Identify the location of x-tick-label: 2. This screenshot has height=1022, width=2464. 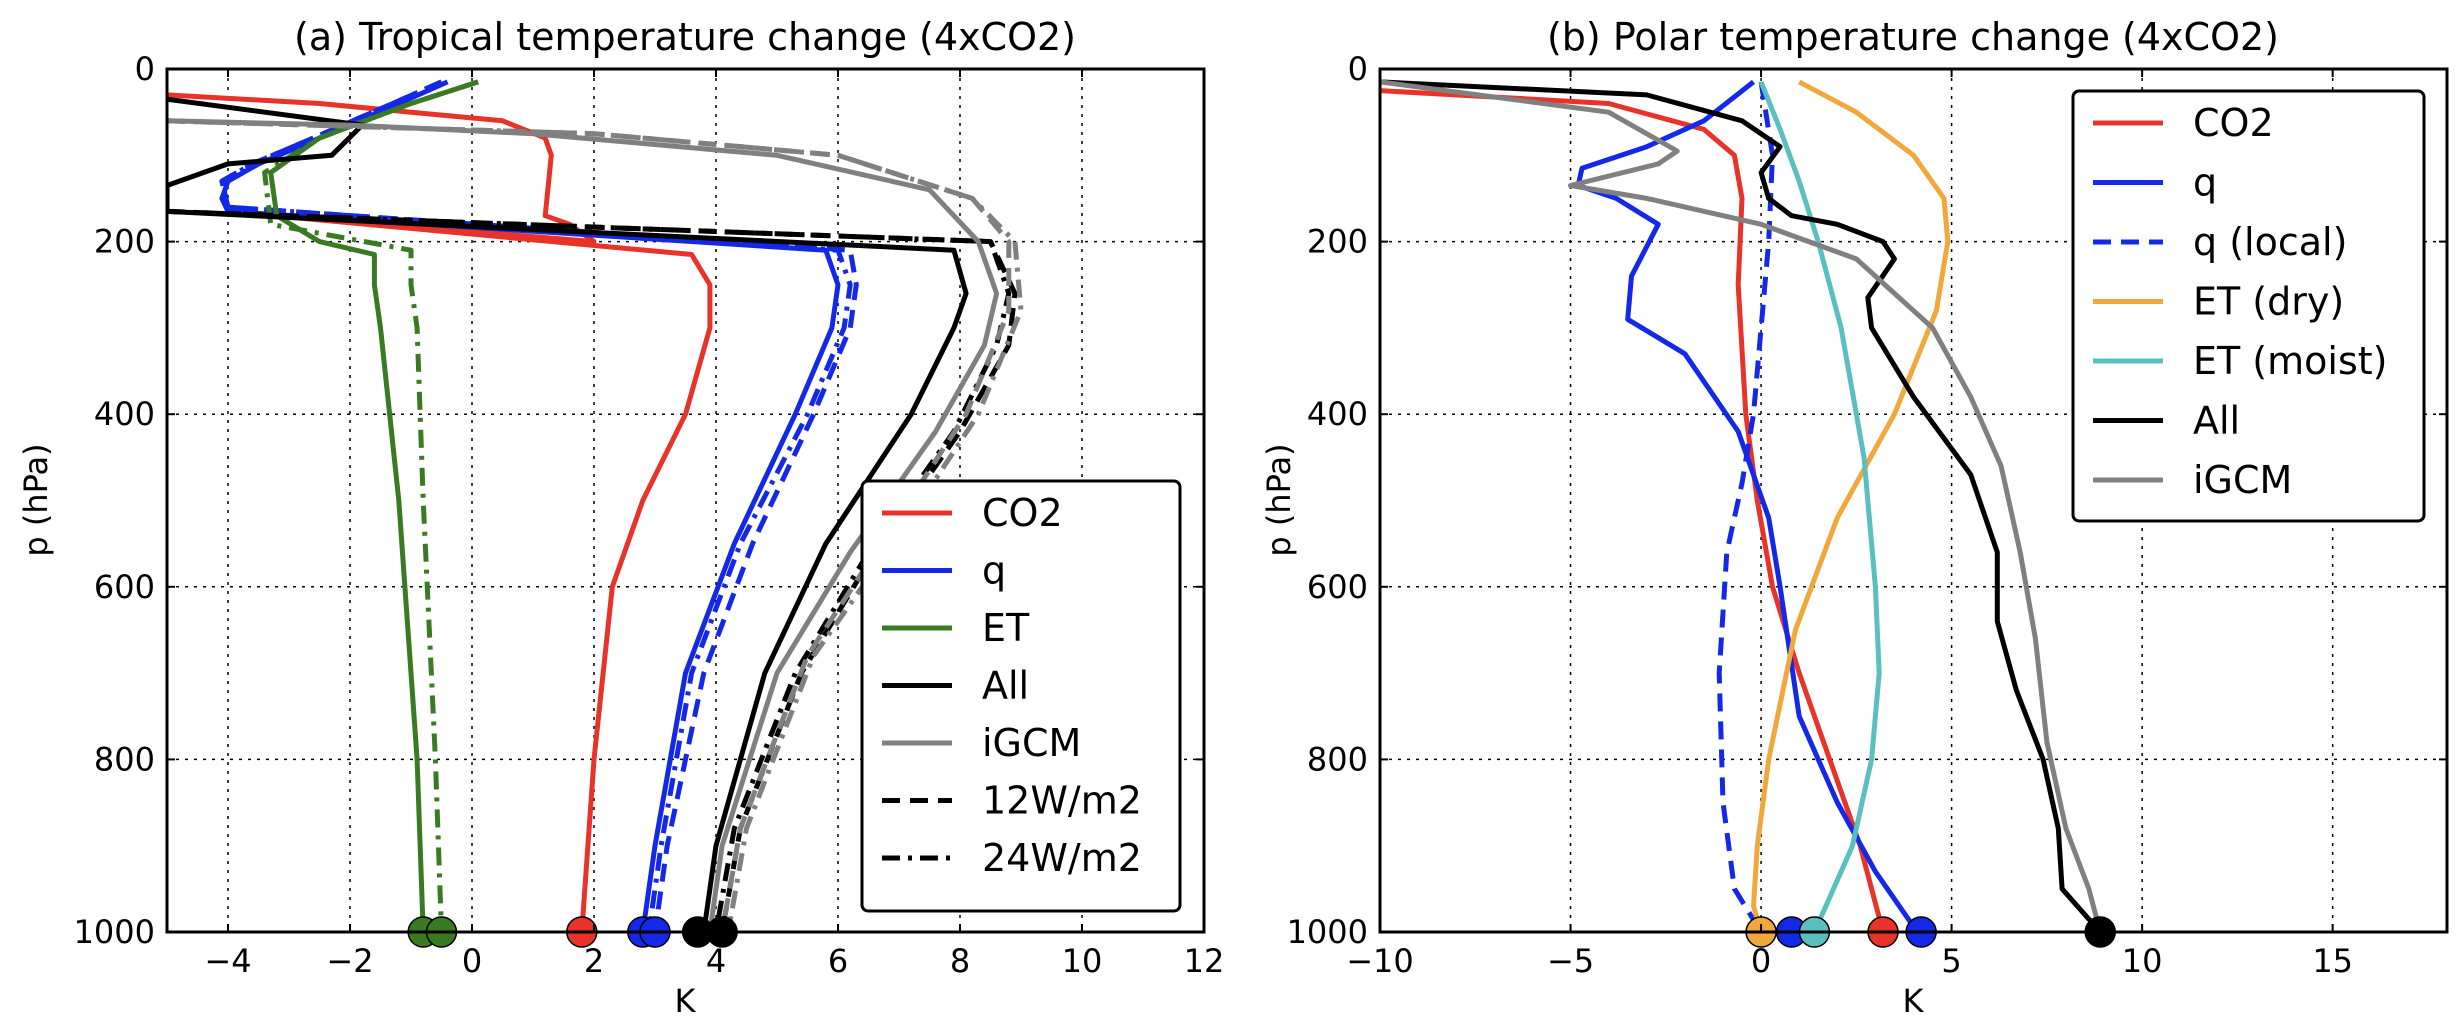
(594, 961).